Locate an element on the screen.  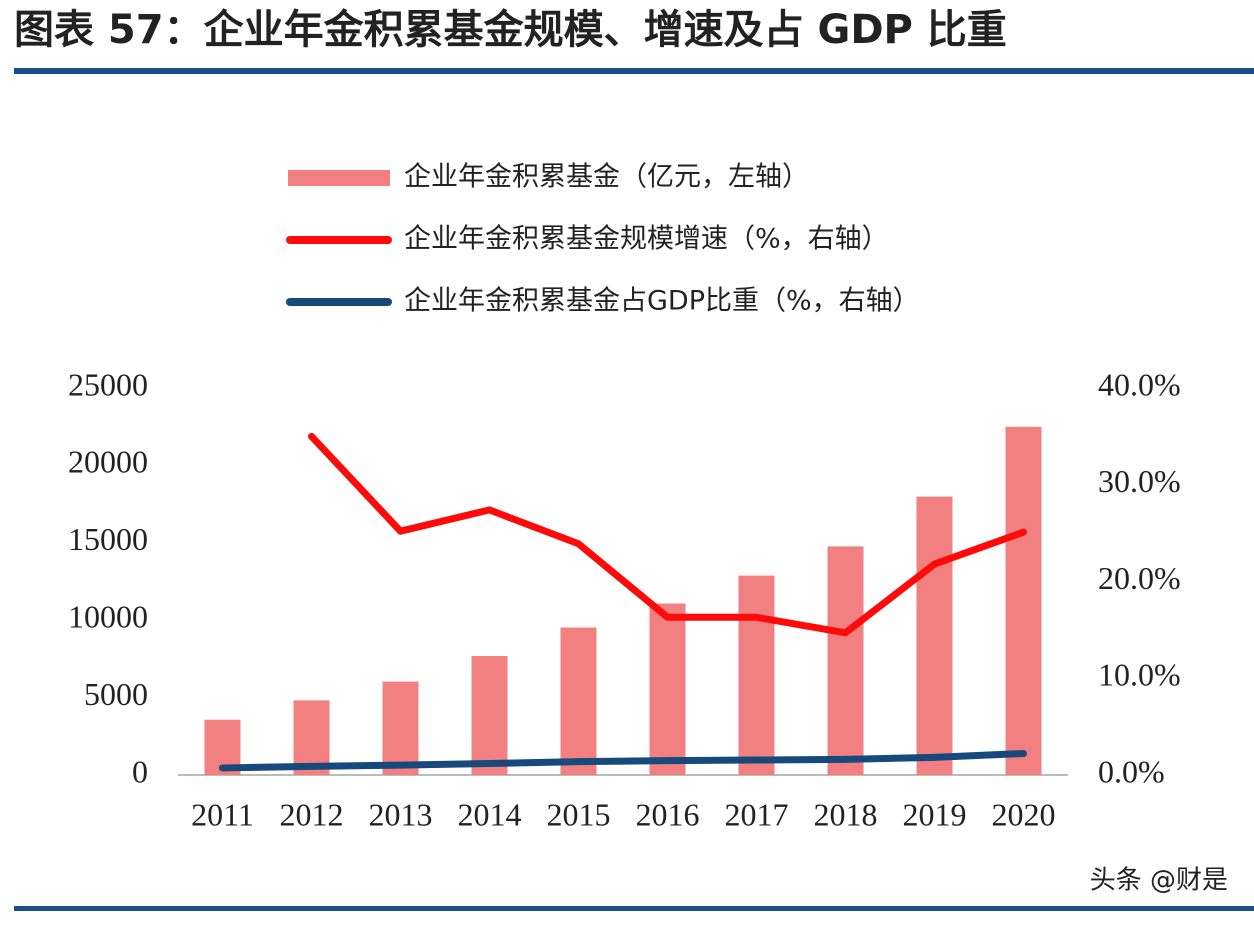
legend-label: 企业年金积累基金规模增速（%，右轴） is located at coordinates (646, 239).